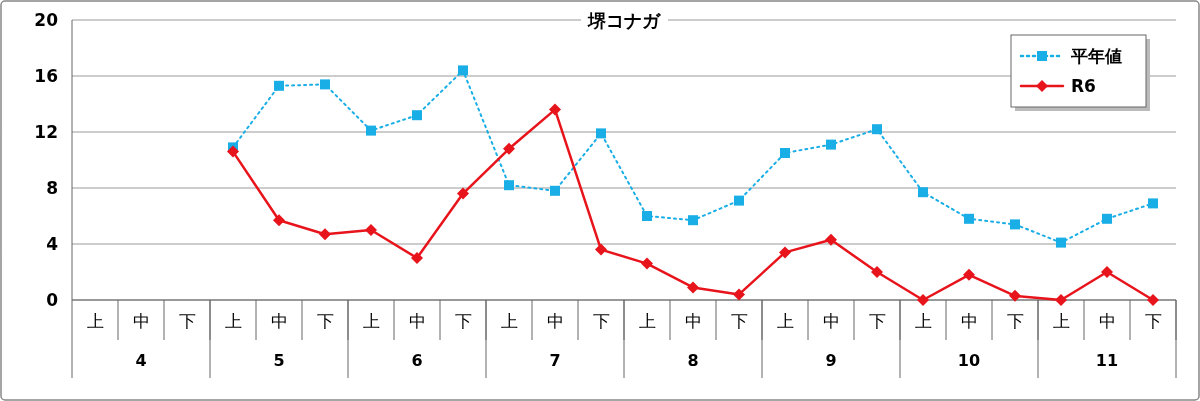 The width and height of the screenshot is (1200, 401). What do you see at coordinates (46, 76) in the screenshot?
I see `y-tick-label: 16` at bounding box center [46, 76].